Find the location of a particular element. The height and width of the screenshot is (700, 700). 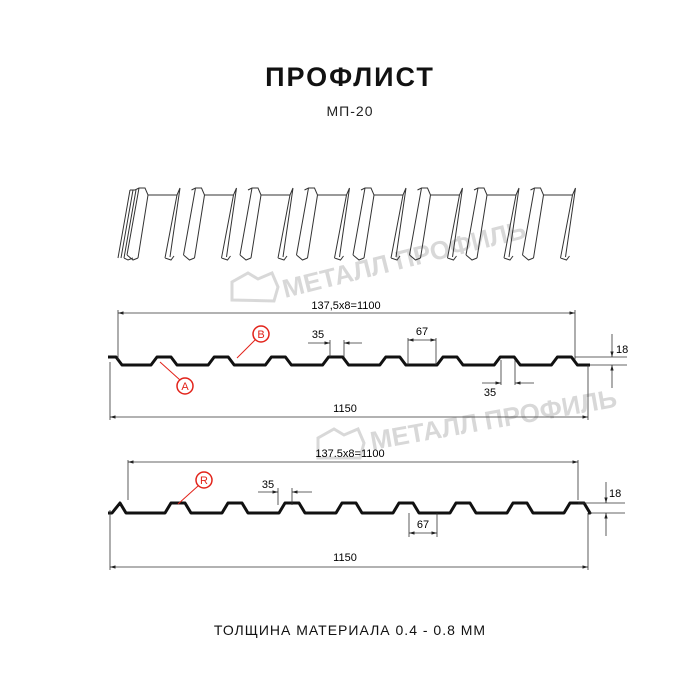

callout-r is located at coordinates (204, 480).